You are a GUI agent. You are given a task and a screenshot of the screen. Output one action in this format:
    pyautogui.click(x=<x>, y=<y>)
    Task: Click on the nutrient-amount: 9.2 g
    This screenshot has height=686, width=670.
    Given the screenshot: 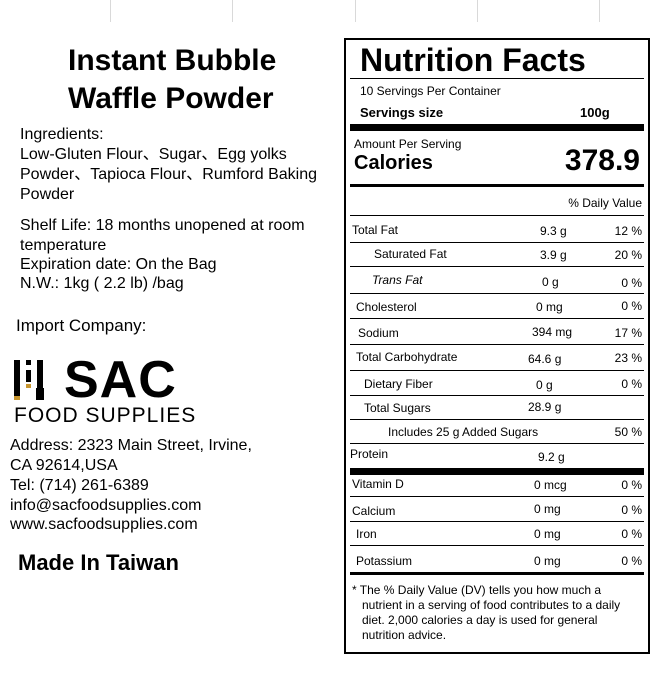 What is the action you would take?
    pyautogui.click(x=551, y=457)
    